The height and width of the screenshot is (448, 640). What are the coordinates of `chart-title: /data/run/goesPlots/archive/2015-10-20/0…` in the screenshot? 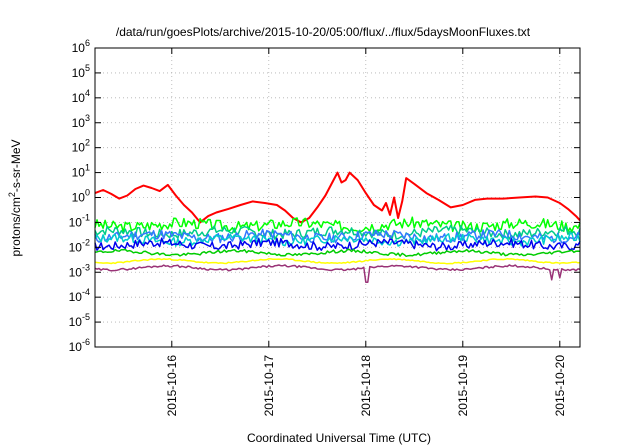 It's located at (323, 32).